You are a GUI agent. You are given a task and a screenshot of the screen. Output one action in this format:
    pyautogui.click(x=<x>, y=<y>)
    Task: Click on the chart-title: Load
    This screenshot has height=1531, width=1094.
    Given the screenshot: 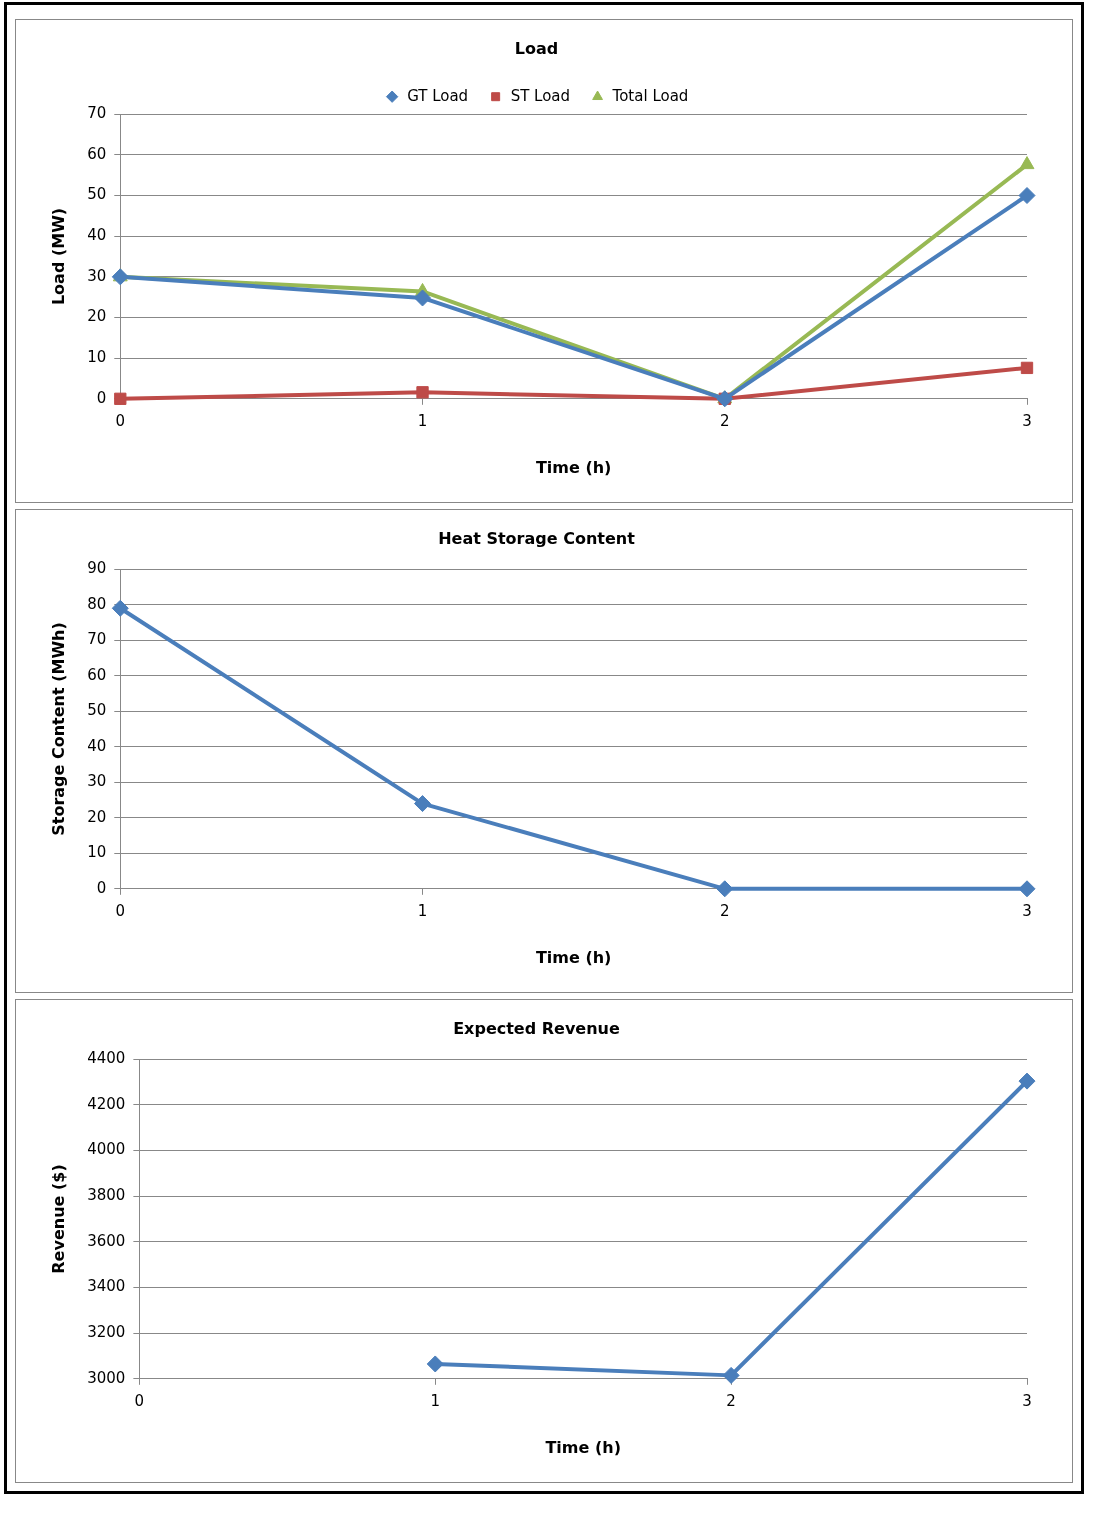 What is the action you would take?
    pyautogui.click(x=536, y=48)
    